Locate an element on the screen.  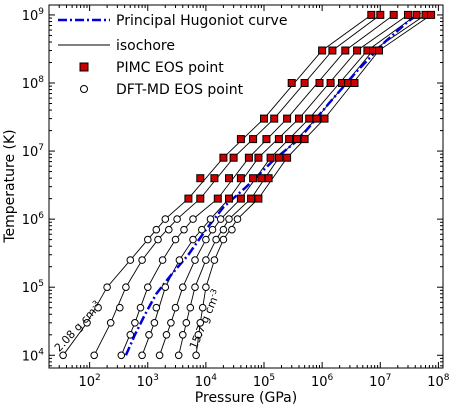
legend-entry-pimc: PIMC EOS point is located at coordinates (151, 68).